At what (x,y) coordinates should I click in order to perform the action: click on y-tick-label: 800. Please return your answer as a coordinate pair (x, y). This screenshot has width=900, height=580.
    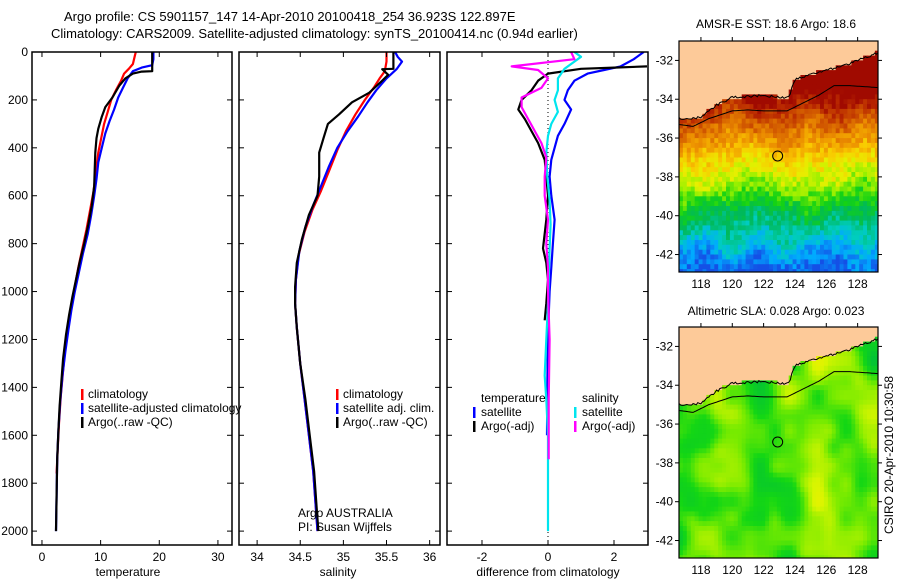
    Looking at the image, I should click on (18, 244).